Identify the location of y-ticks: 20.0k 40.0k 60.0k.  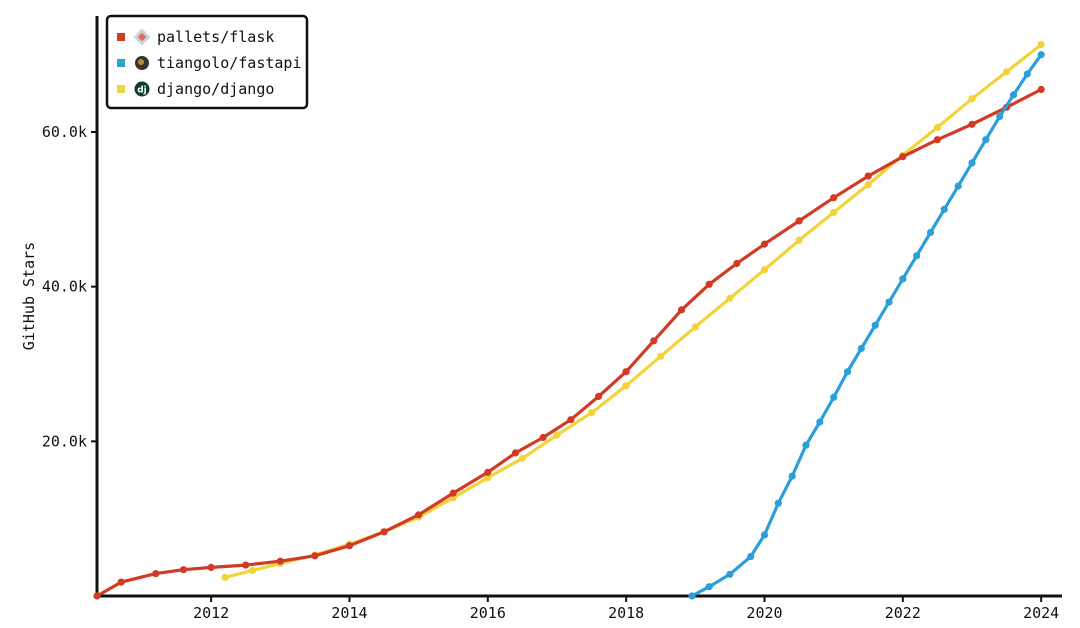
(69, 286).